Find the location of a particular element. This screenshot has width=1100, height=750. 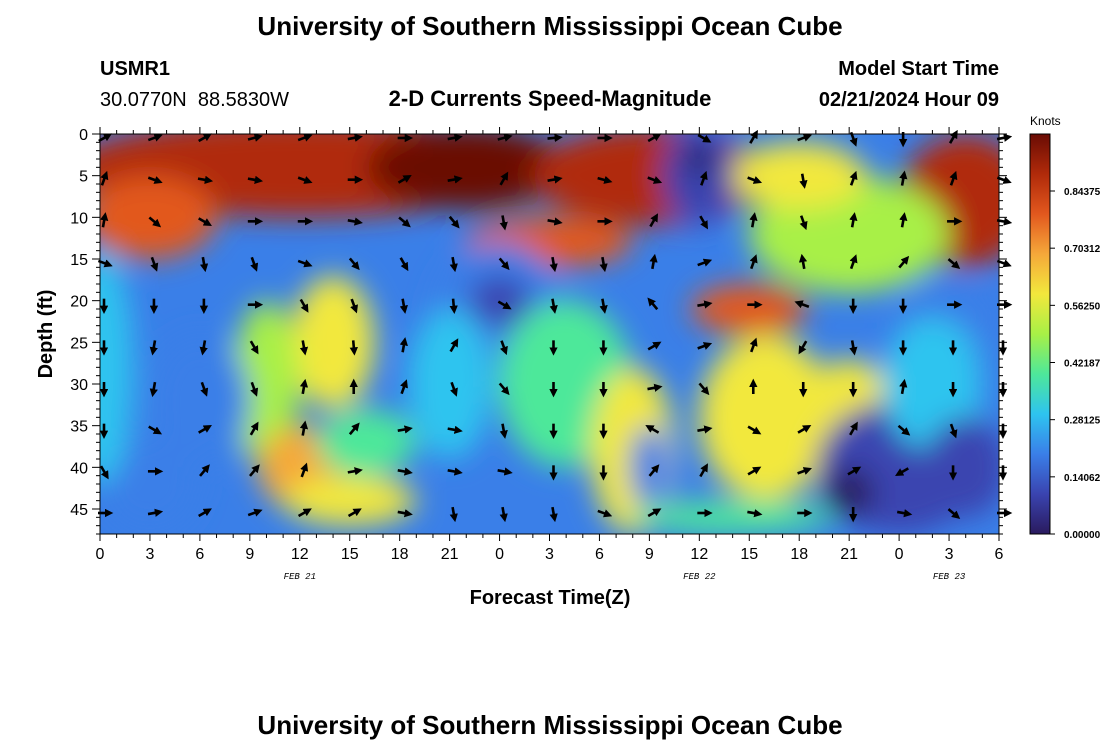

x-tick-label: 0 is located at coordinates (899, 554).